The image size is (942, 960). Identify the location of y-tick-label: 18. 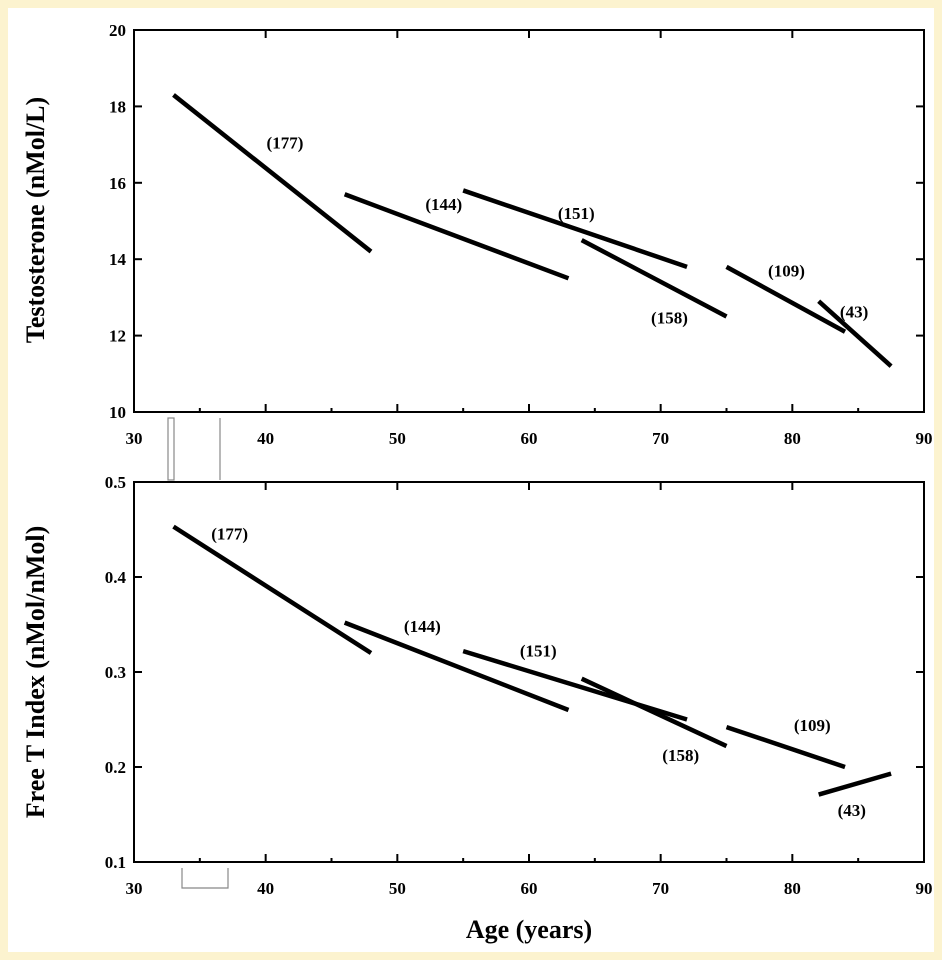
(117, 106).